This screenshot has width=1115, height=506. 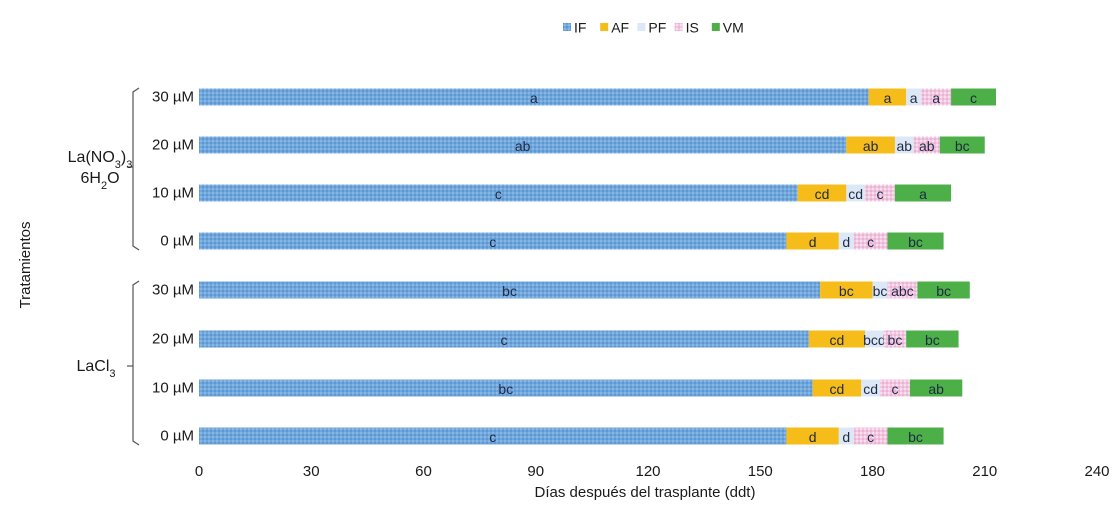 I want to click on legend-swatch-if, so click(x=567, y=27).